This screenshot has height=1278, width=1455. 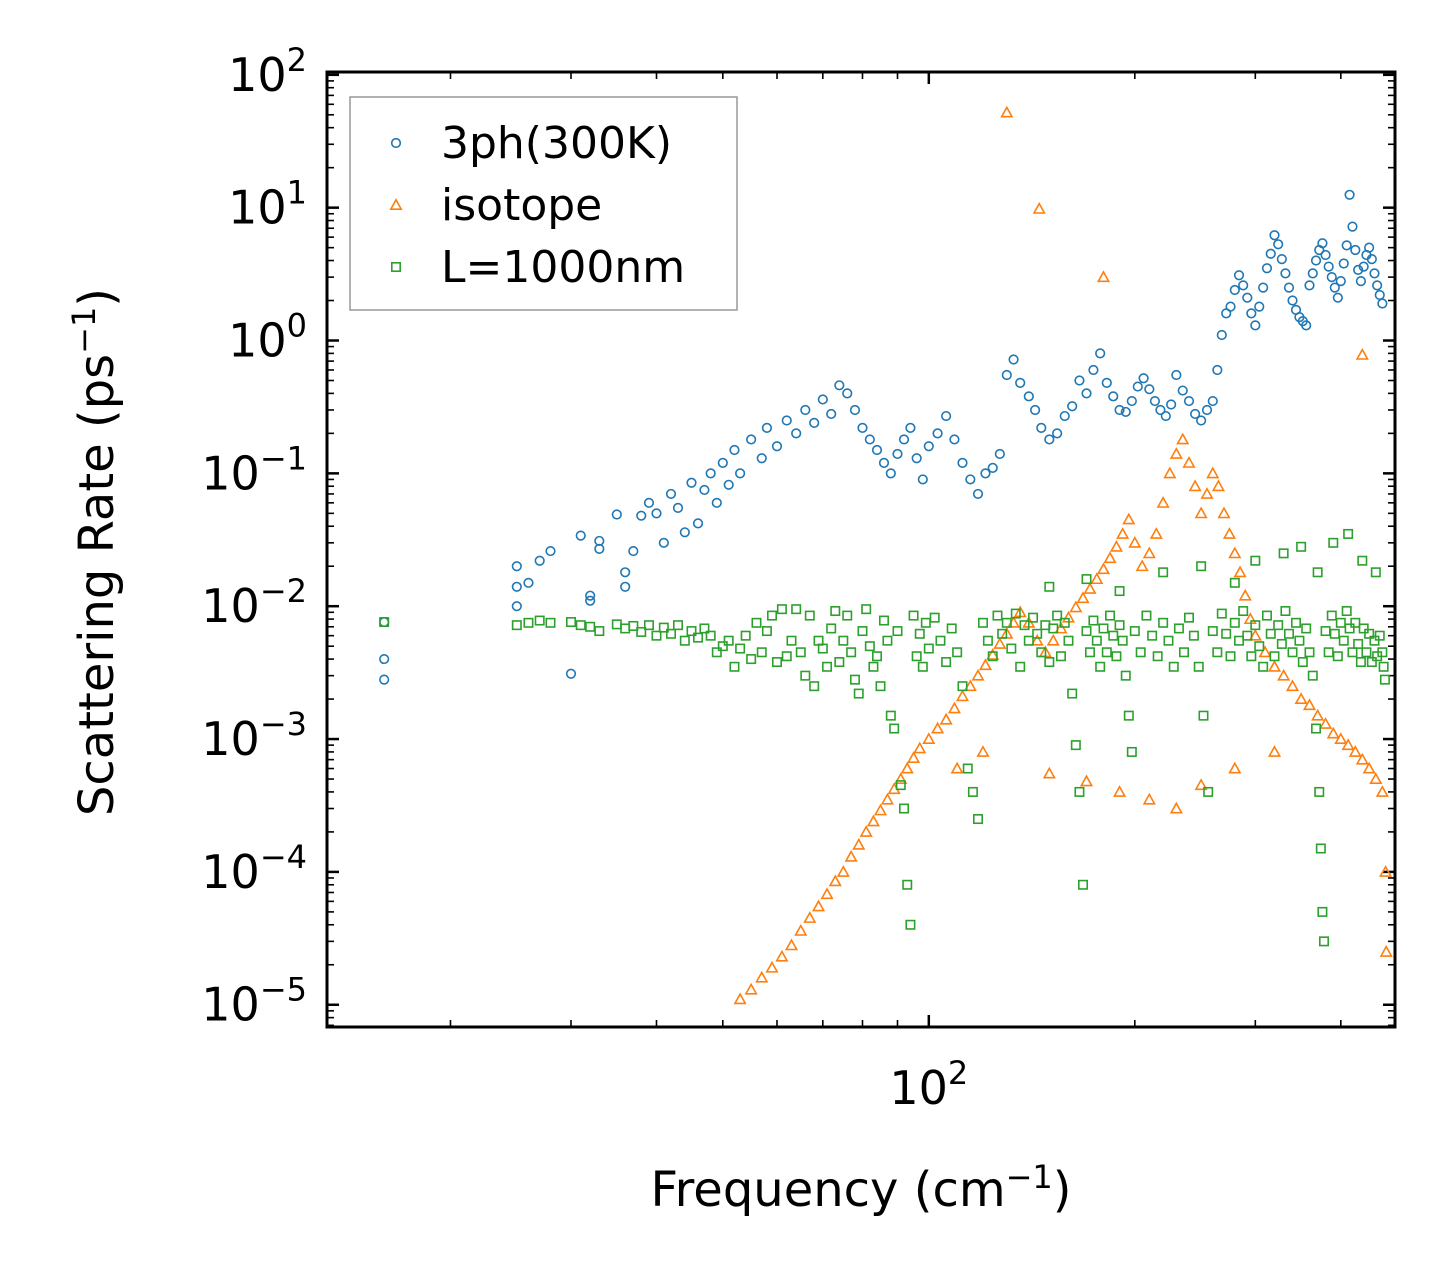 What do you see at coordinates (254, 868) in the screenshot?
I see `y-tick-label: 10⁻⁴` at bounding box center [254, 868].